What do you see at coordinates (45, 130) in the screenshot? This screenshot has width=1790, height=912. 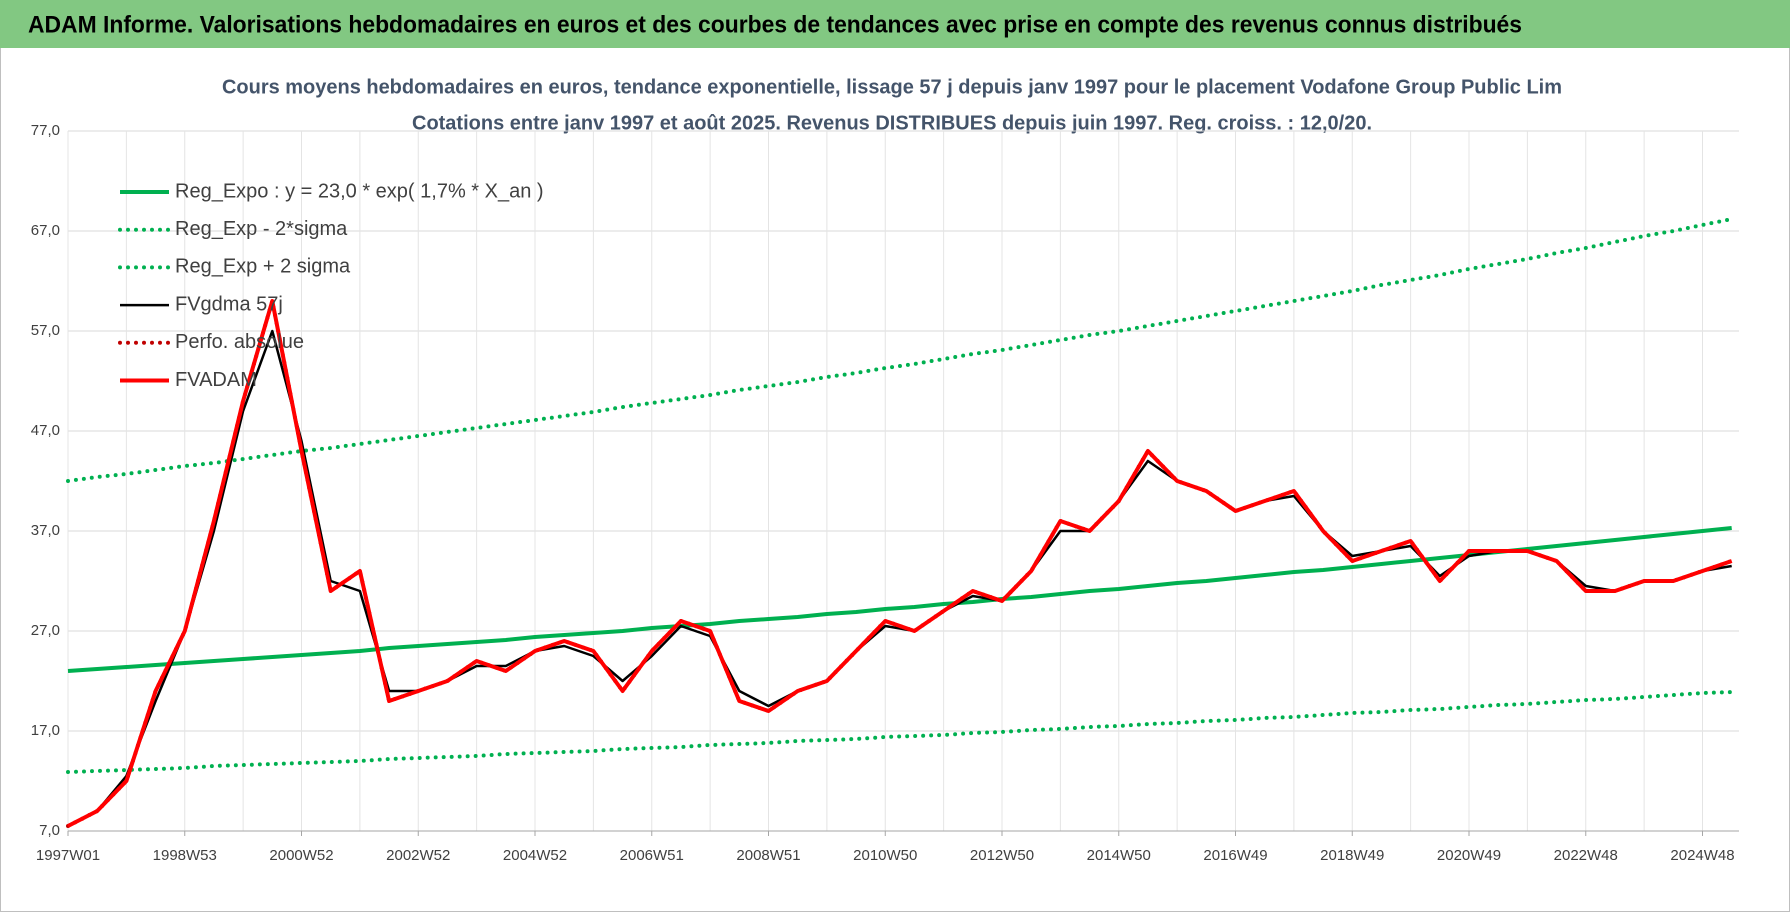 I see `y-tick-label: 77,0` at bounding box center [45, 130].